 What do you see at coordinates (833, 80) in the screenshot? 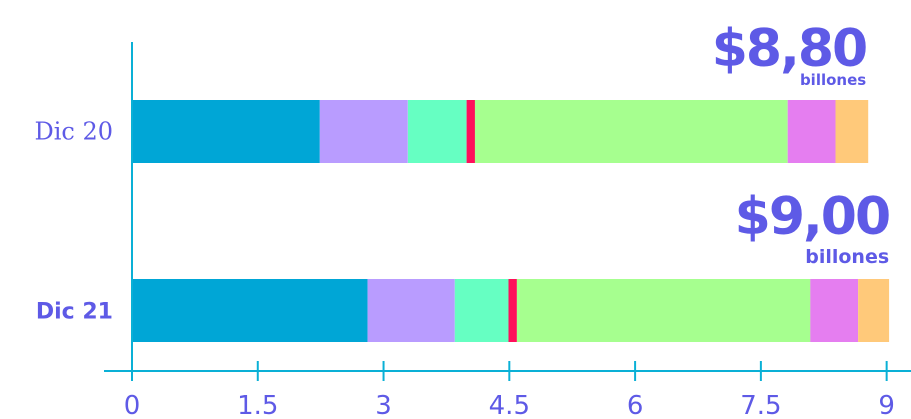
I see `total-unit-1: billones` at bounding box center [833, 80].